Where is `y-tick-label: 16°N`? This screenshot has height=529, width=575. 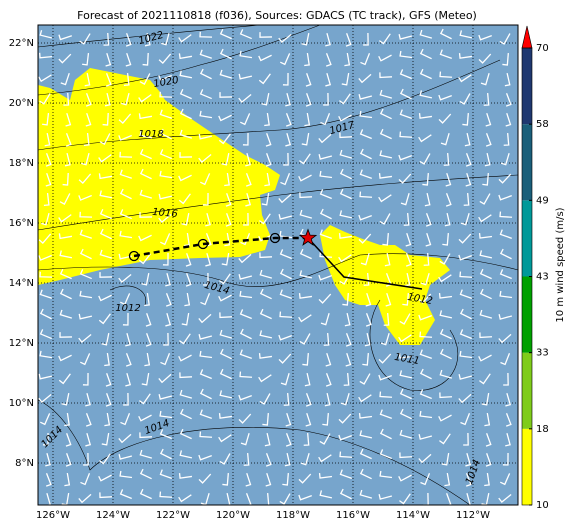
y-tick-label: 16°N is located at coordinates (21, 223).